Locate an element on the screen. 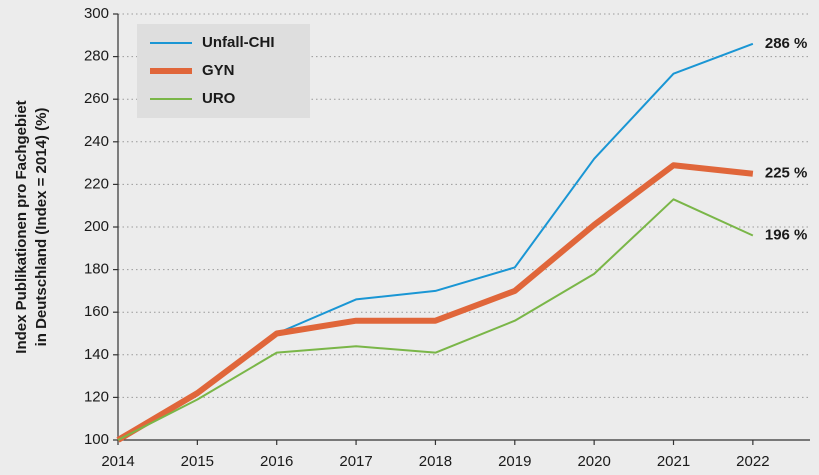 The height and width of the screenshot is (475, 819). y-tick-label: 260 is located at coordinates (96, 98).